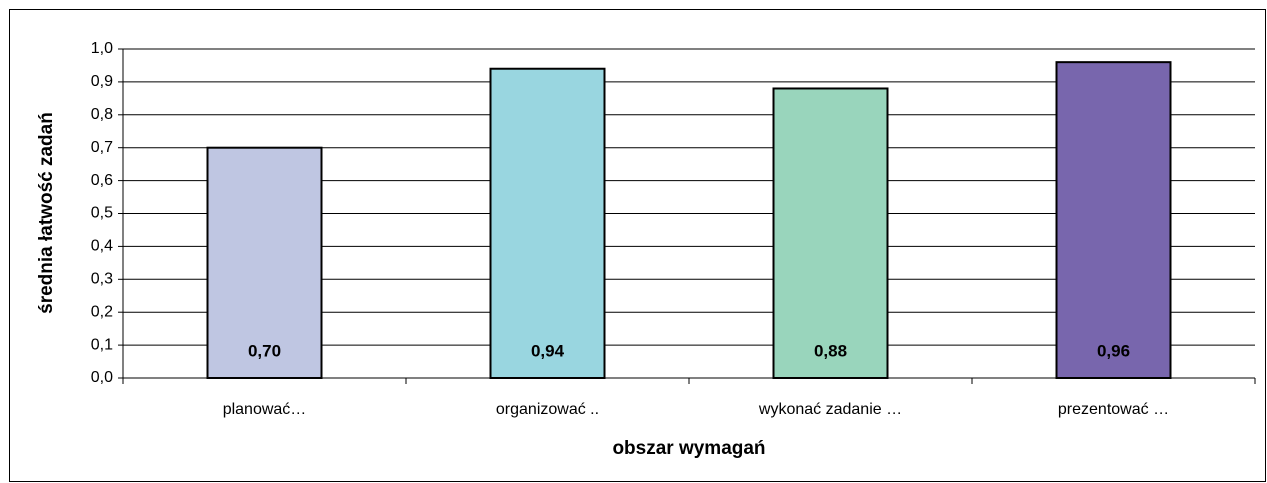 This screenshot has height=483, width=1267. What do you see at coordinates (1113, 350) in the screenshot?
I see `value-label: 0,96` at bounding box center [1113, 350].